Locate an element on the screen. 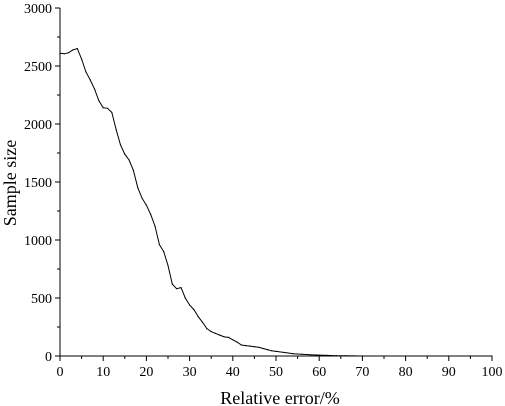 The height and width of the screenshot is (406, 505). y-tick-label: 2000 is located at coordinates (38, 125).